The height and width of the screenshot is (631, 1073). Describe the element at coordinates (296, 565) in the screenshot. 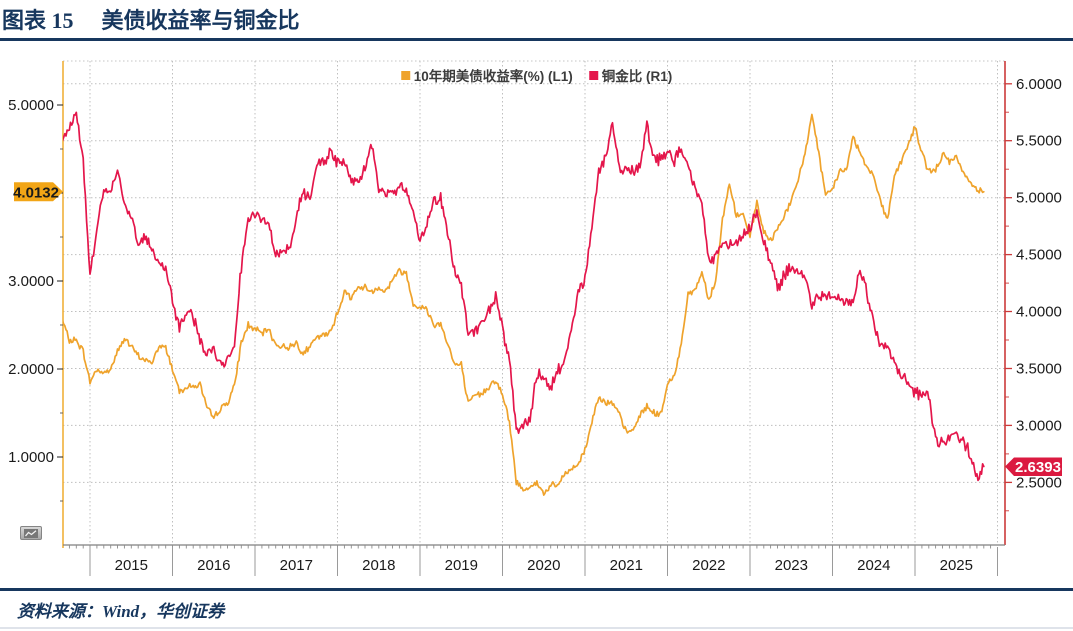

I see `x-axis-year-label: 2017` at that location.